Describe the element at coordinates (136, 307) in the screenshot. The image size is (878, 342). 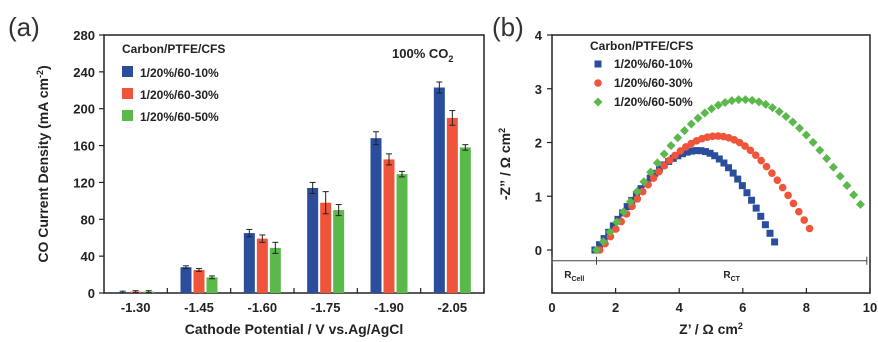
I see `x-tick-label-a: -1.30` at that location.